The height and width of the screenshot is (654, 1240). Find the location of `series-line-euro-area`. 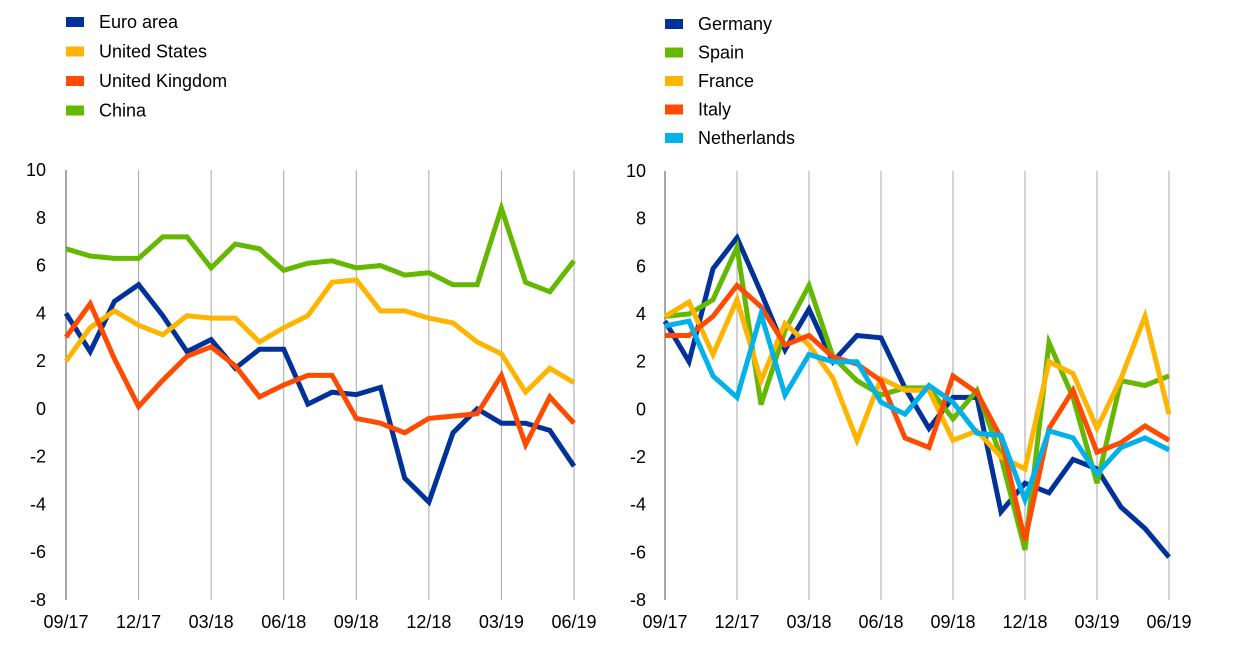

series-line-euro-area is located at coordinates (320, 394).